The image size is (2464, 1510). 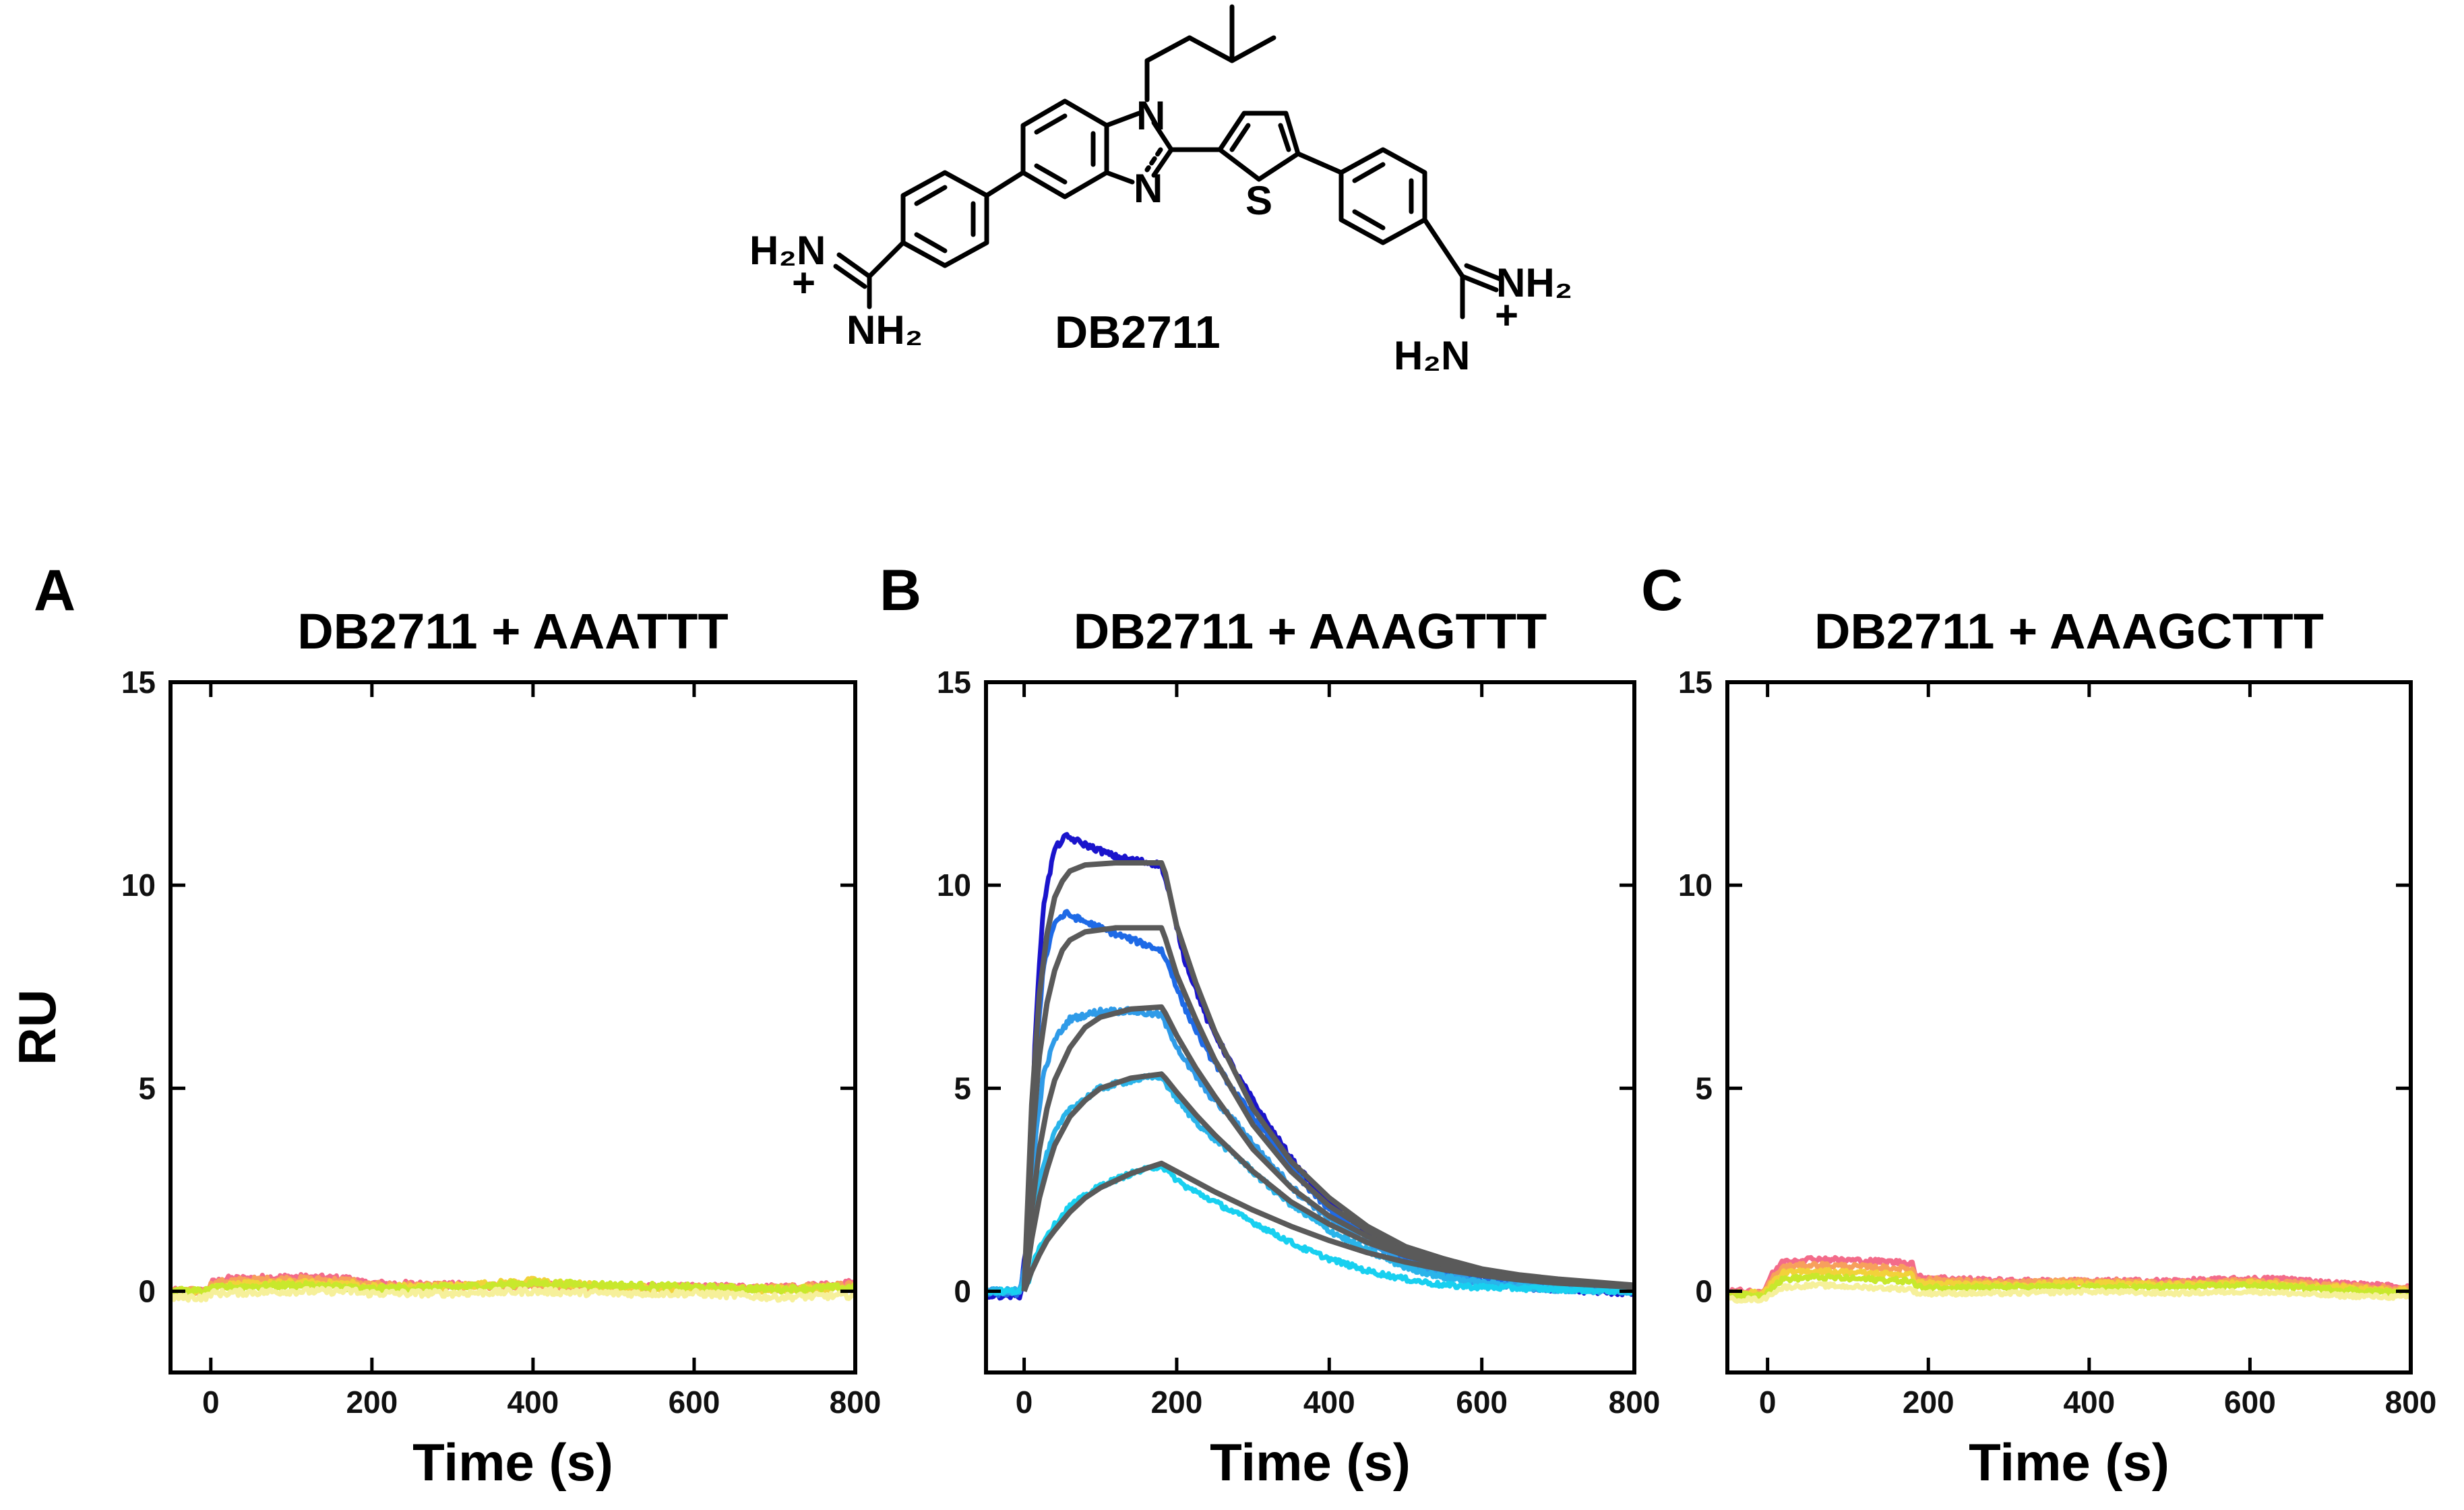 What do you see at coordinates (1319, 163) in the screenshot?
I see `right-phenyl-link-bond` at bounding box center [1319, 163].